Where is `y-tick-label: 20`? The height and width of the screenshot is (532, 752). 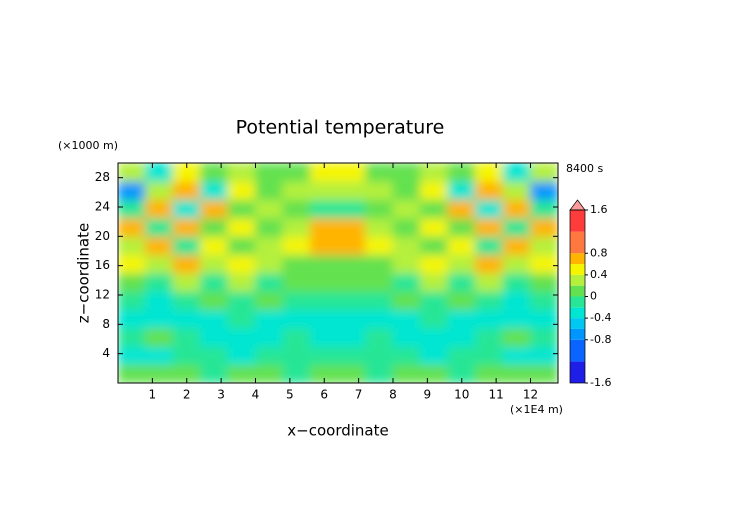
y-tick-label: 20 is located at coordinates (102, 236).